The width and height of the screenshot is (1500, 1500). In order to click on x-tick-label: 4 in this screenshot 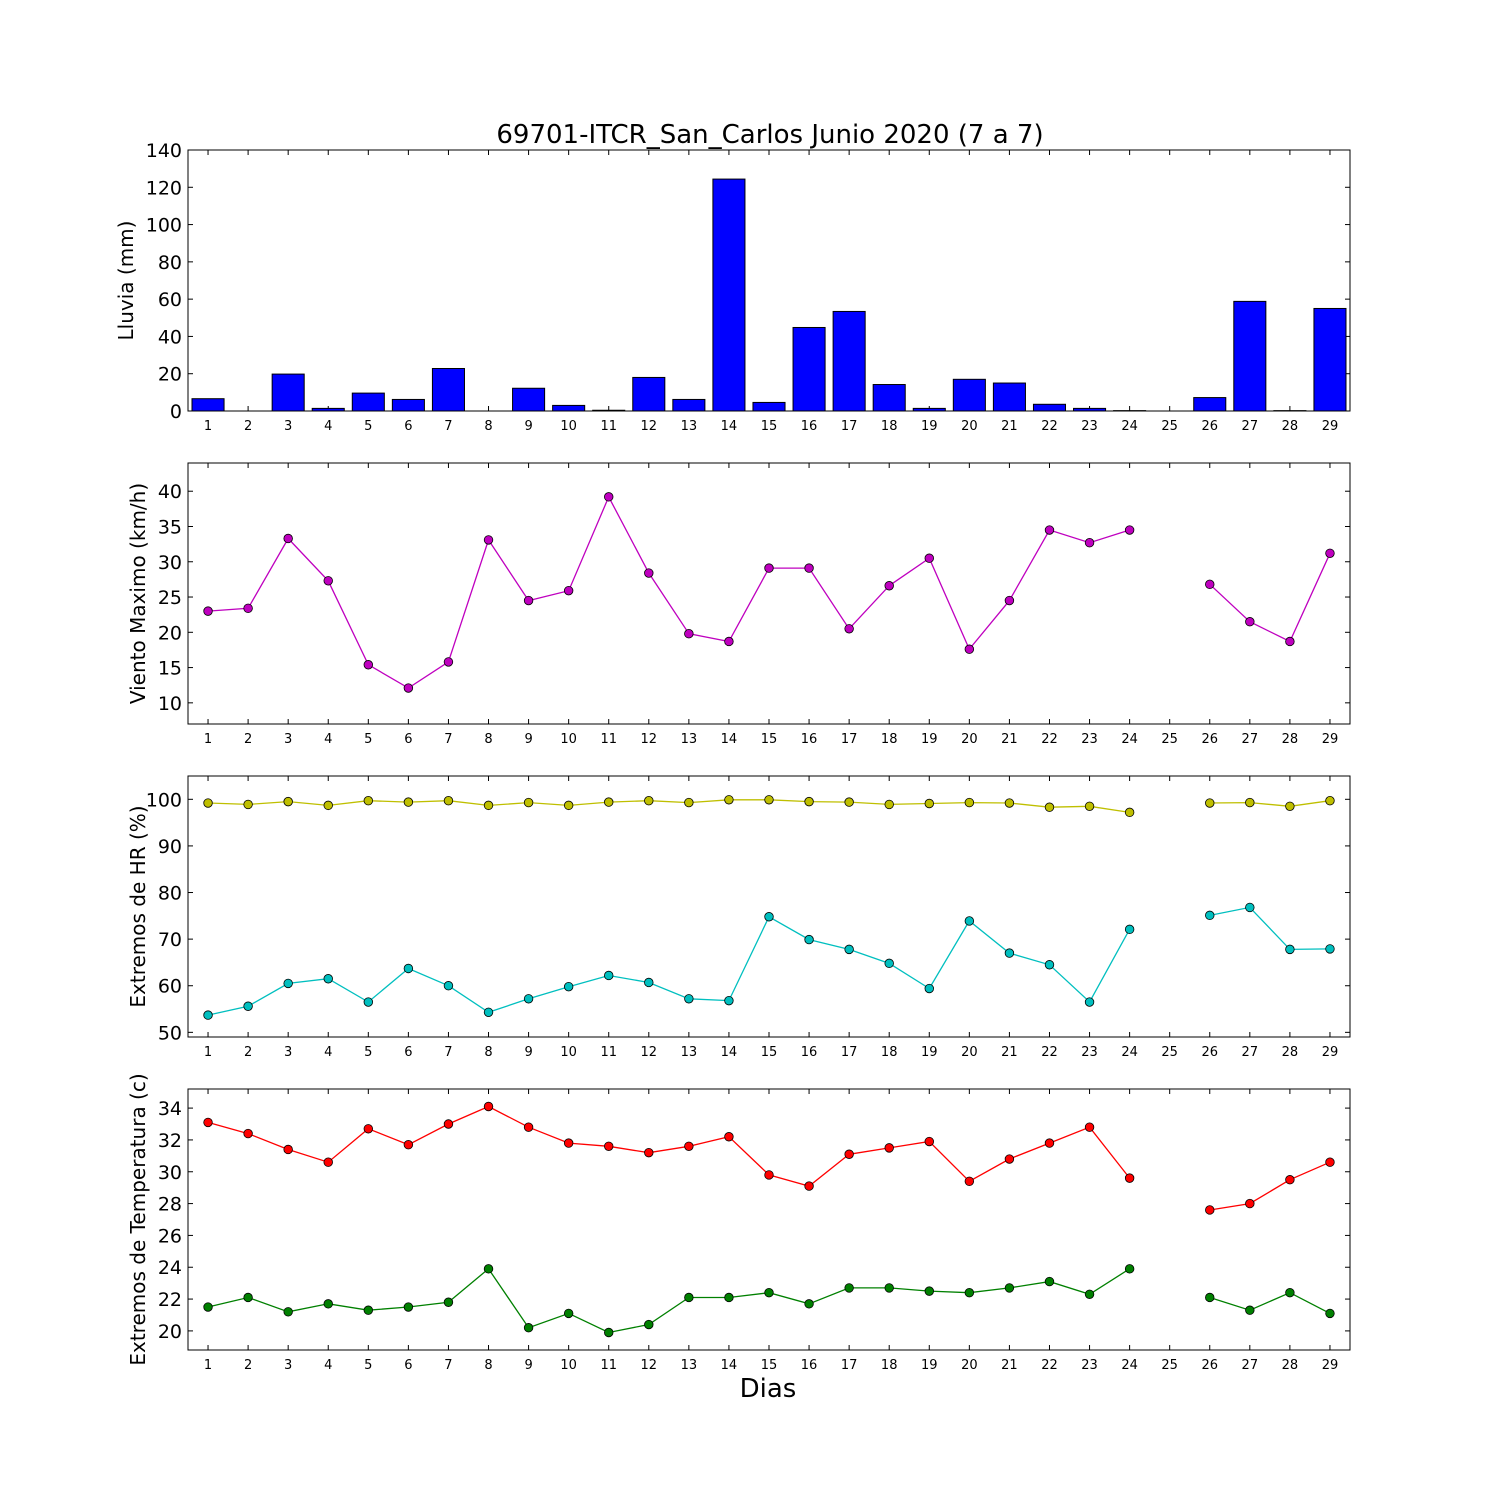, I will do `click(328, 1052)`.